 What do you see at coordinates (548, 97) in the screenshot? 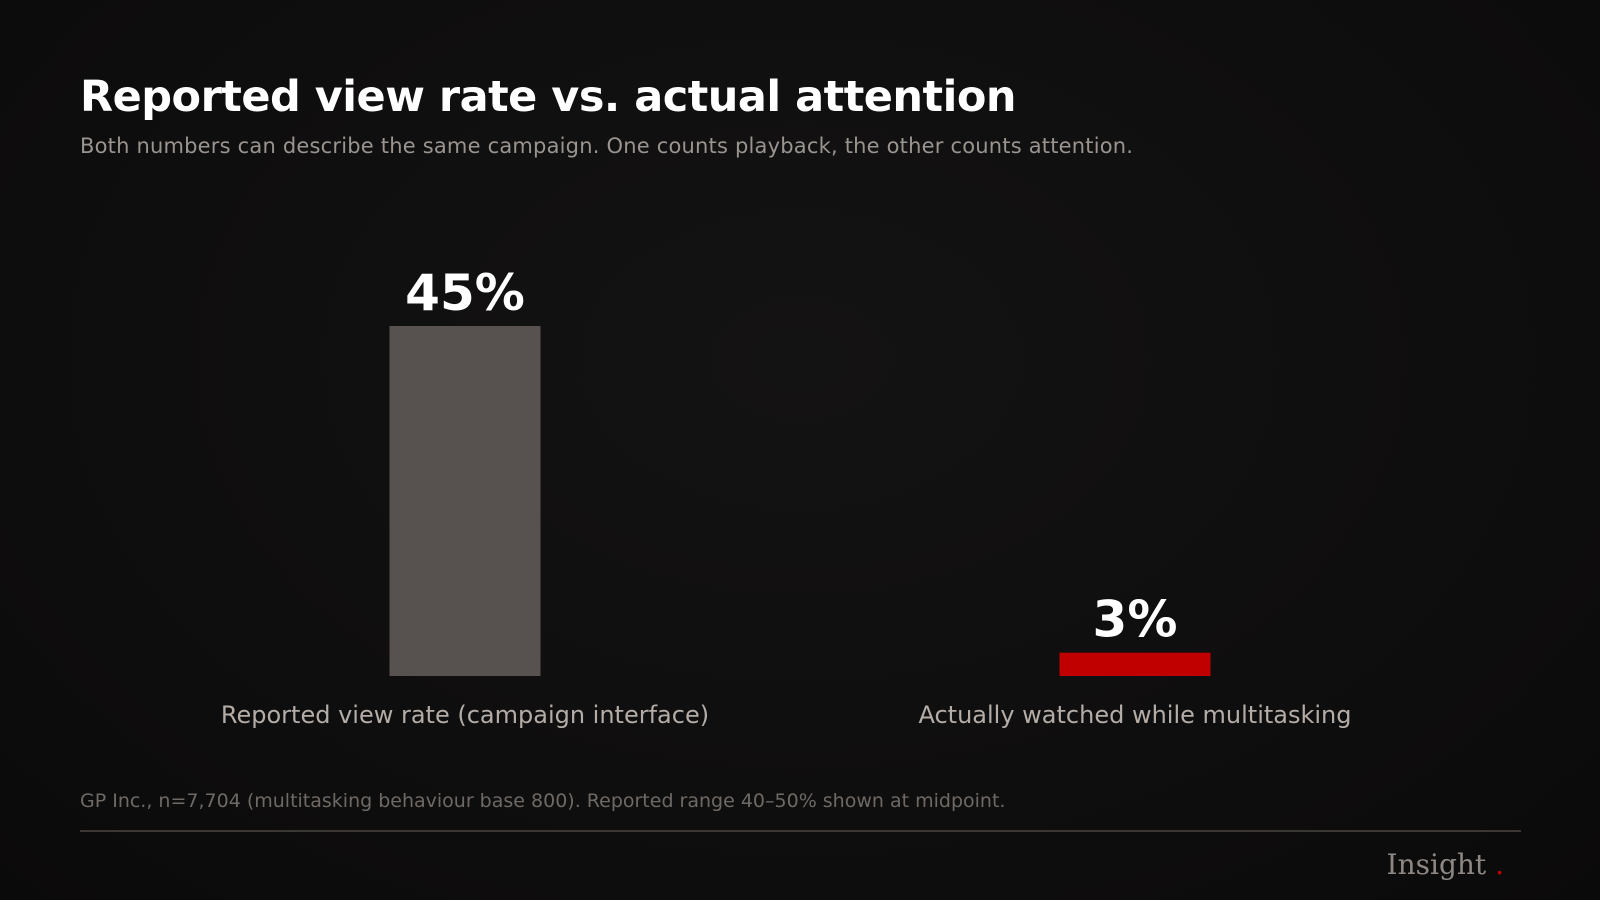
I see `chart-title: Reported view rate vs. actual attention` at bounding box center [548, 97].